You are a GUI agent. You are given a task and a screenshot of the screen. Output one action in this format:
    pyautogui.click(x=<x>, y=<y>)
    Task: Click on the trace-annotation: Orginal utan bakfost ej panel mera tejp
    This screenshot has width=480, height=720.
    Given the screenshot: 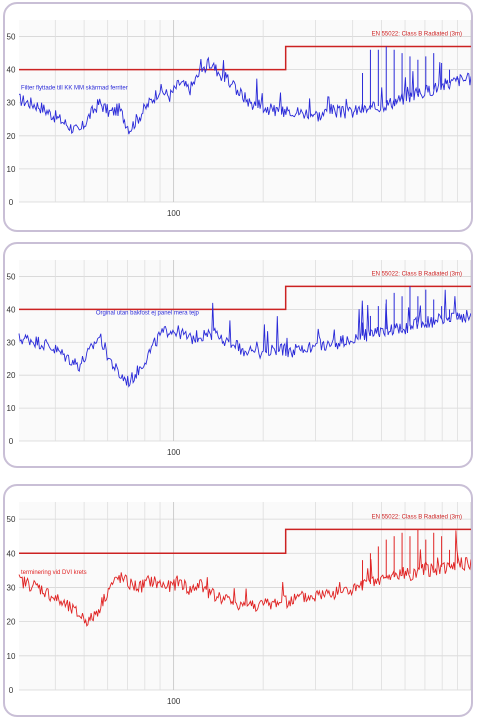 What is the action you would take?
    pyautogui.click(x=148, y=313)
    